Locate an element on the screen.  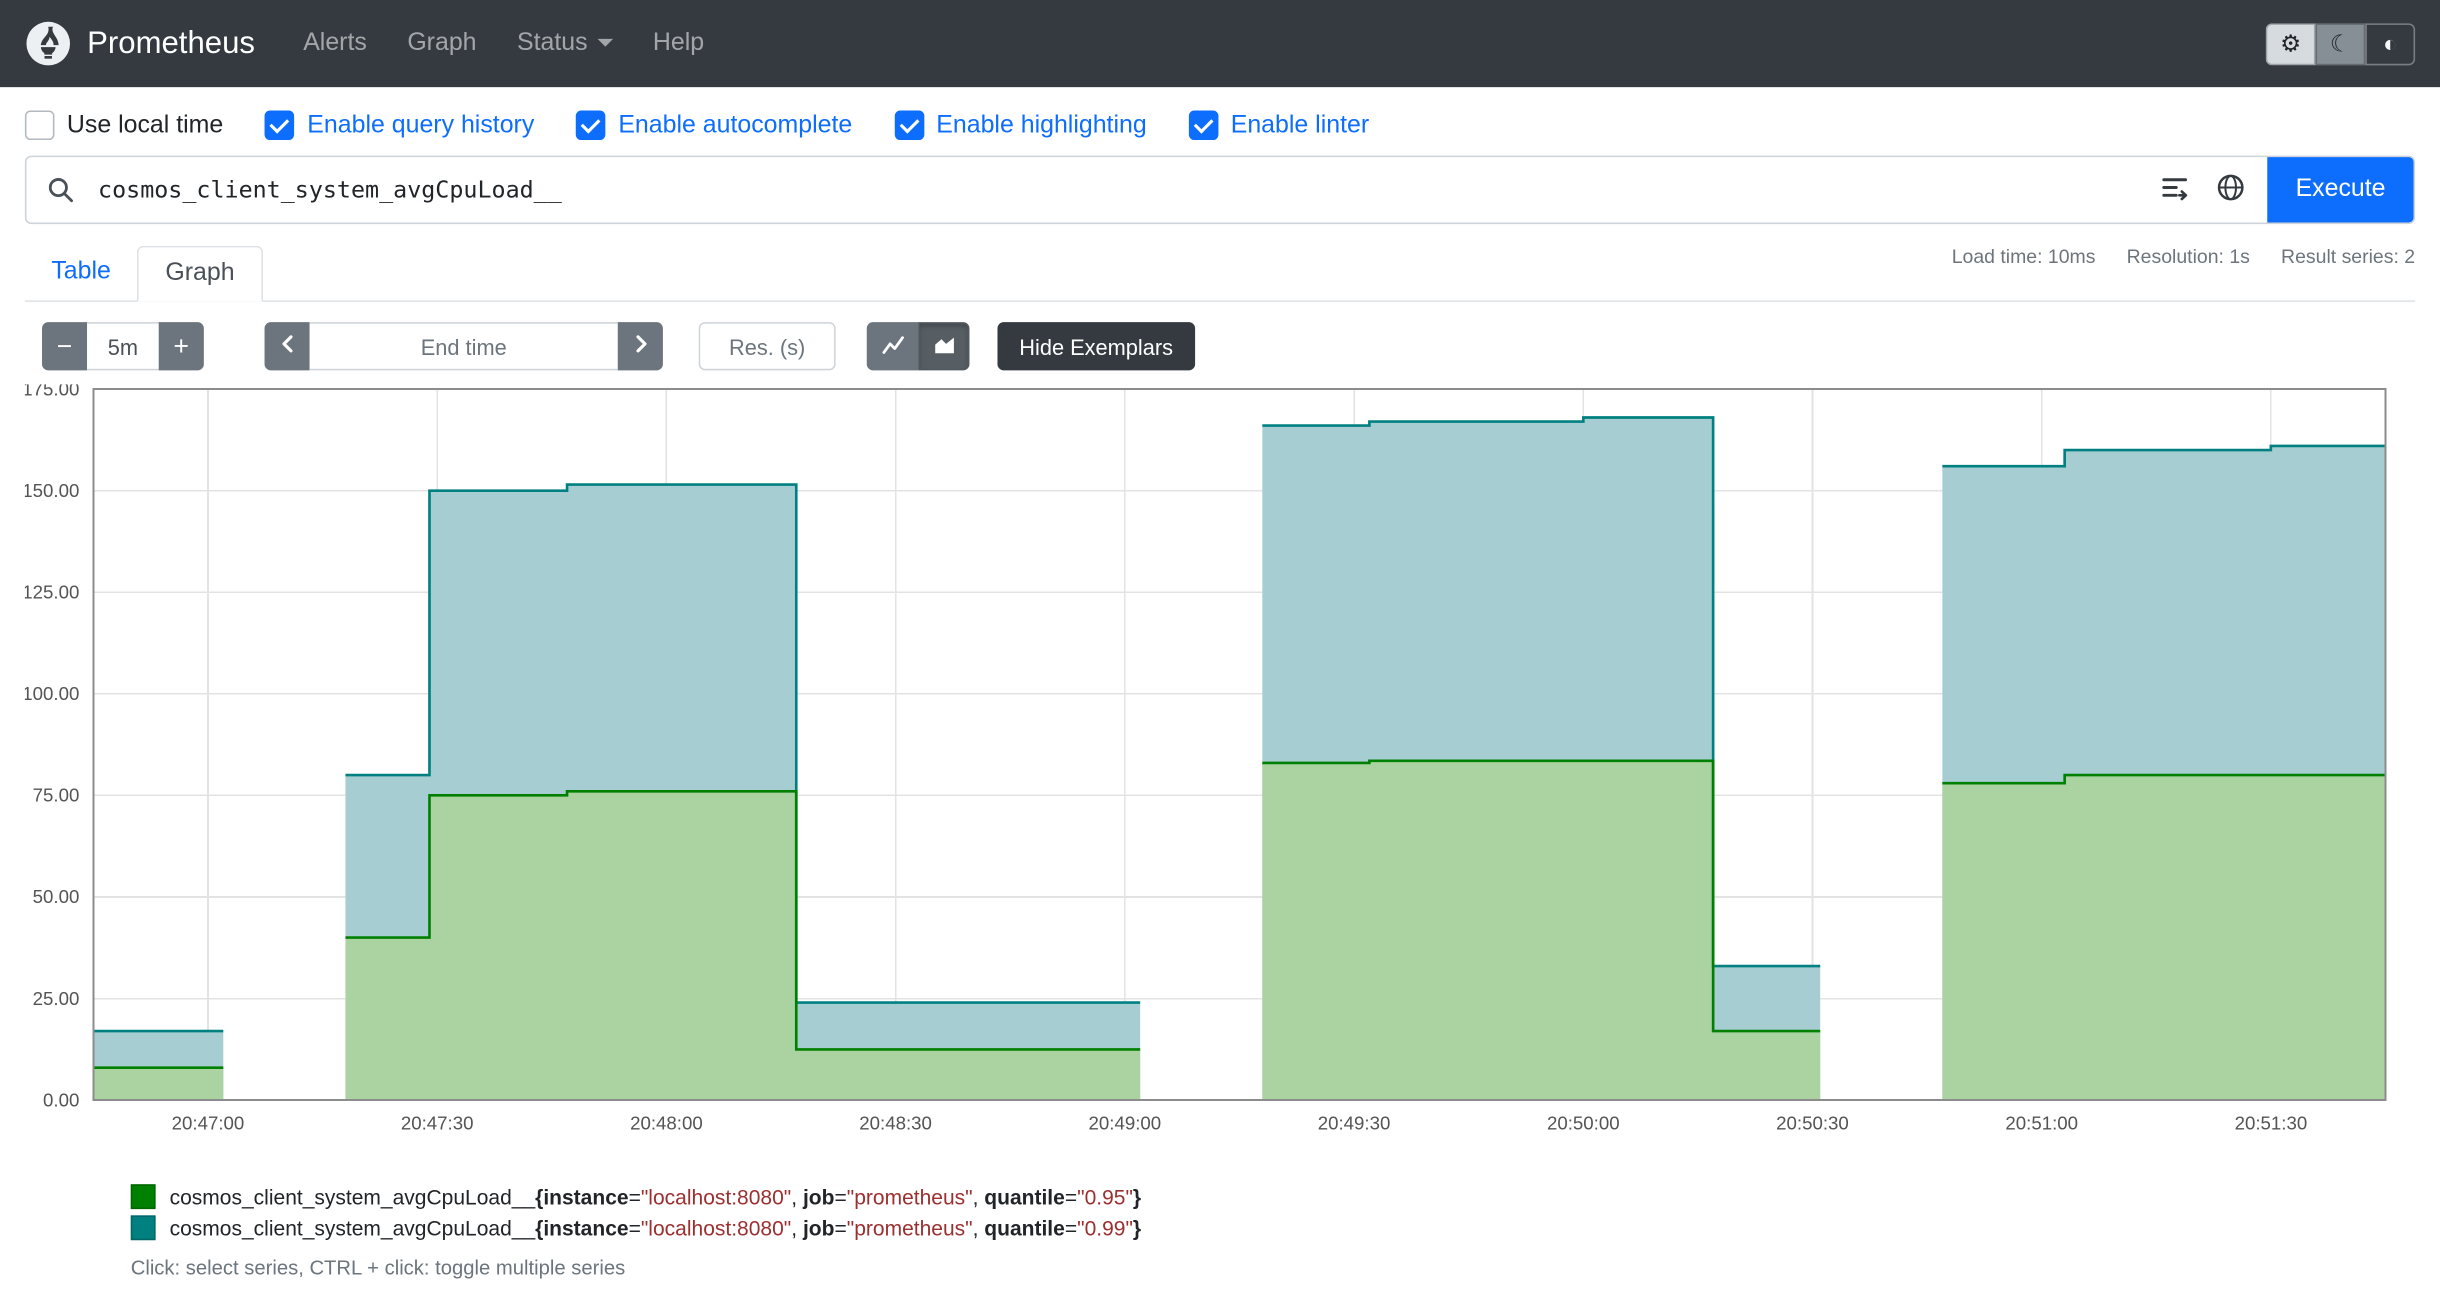
range-input is located at coordinates (123, 346).